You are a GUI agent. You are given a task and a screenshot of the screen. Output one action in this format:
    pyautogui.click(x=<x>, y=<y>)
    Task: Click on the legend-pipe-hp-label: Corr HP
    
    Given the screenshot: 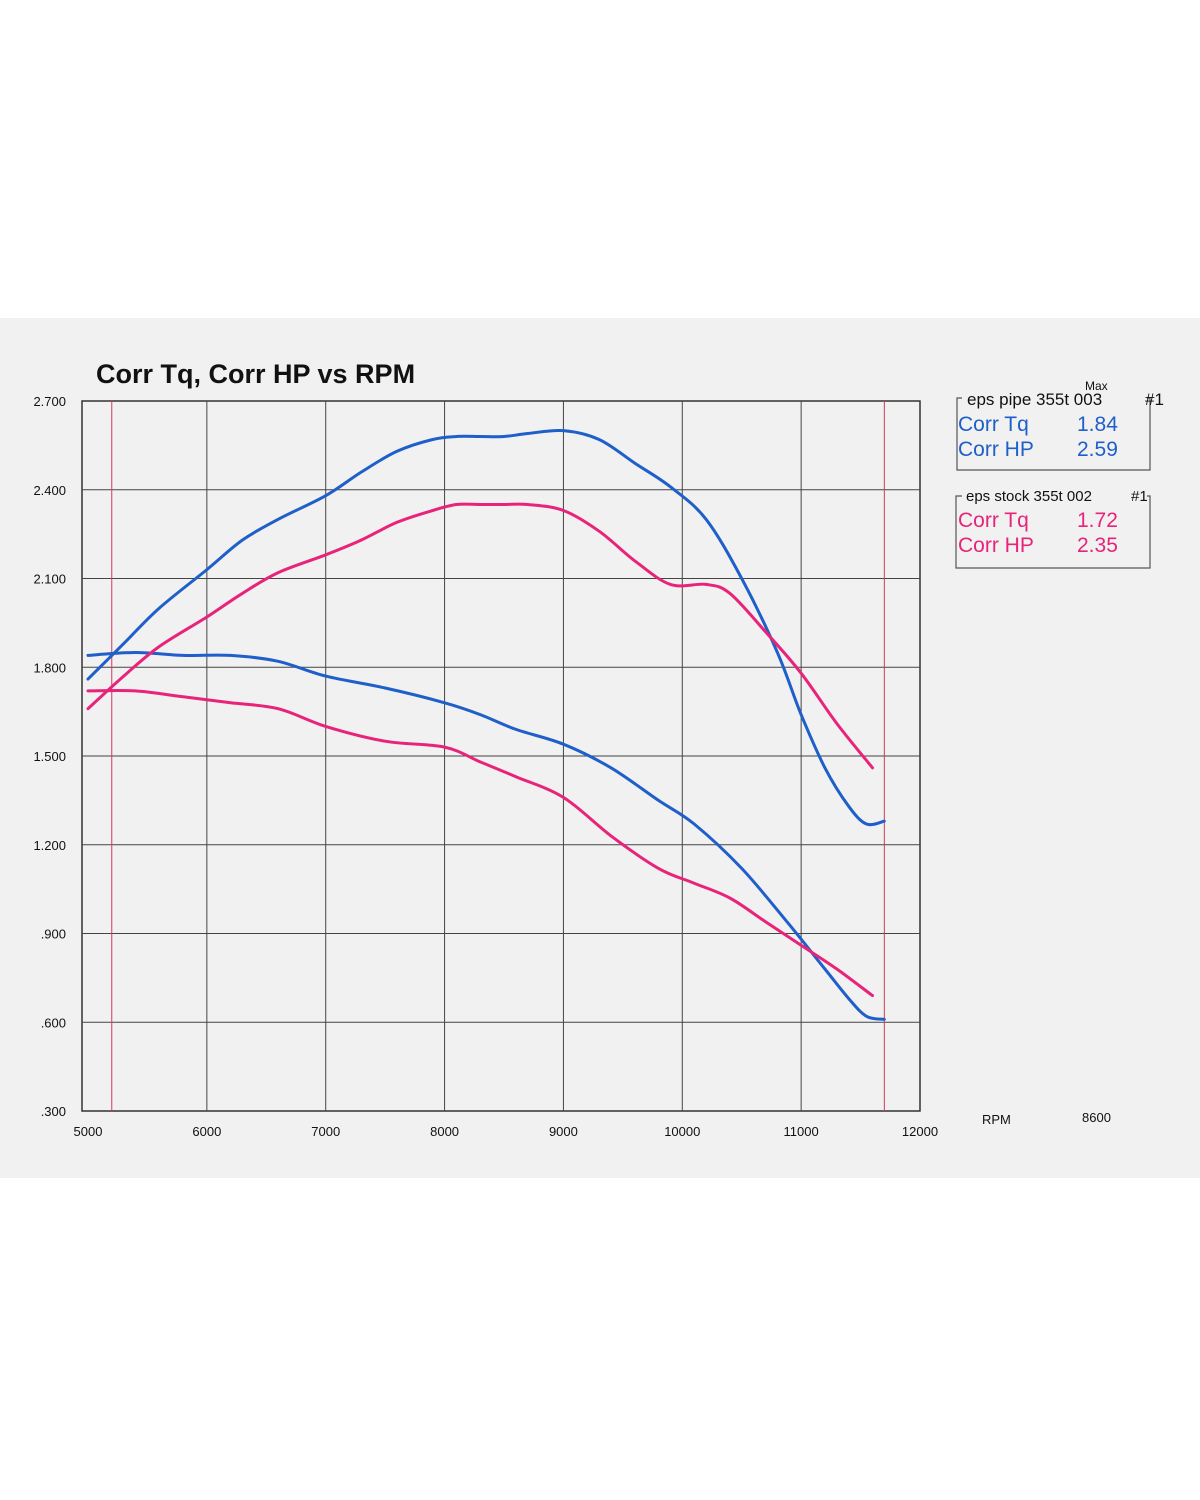 What is the action you would take?
    pyautogui.click(x=996, y=449)
    